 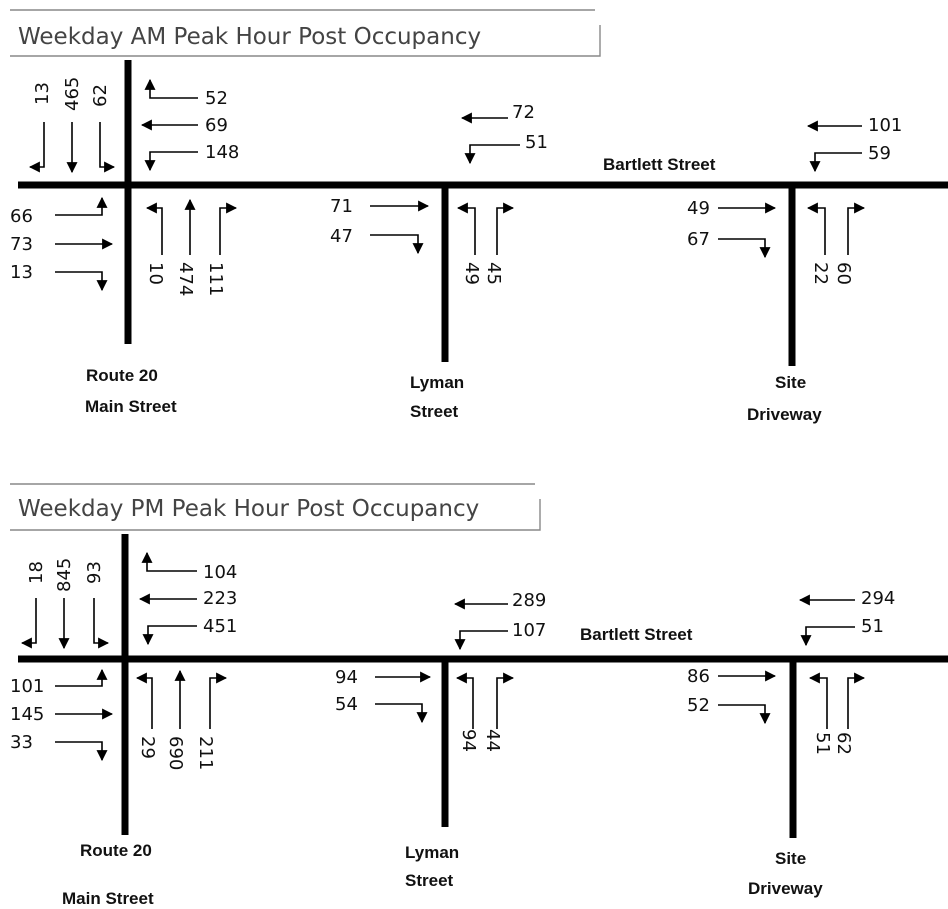 I want to click on lyman-intersection: 289 107 94 54 94 44, so click(x=440, y=671).